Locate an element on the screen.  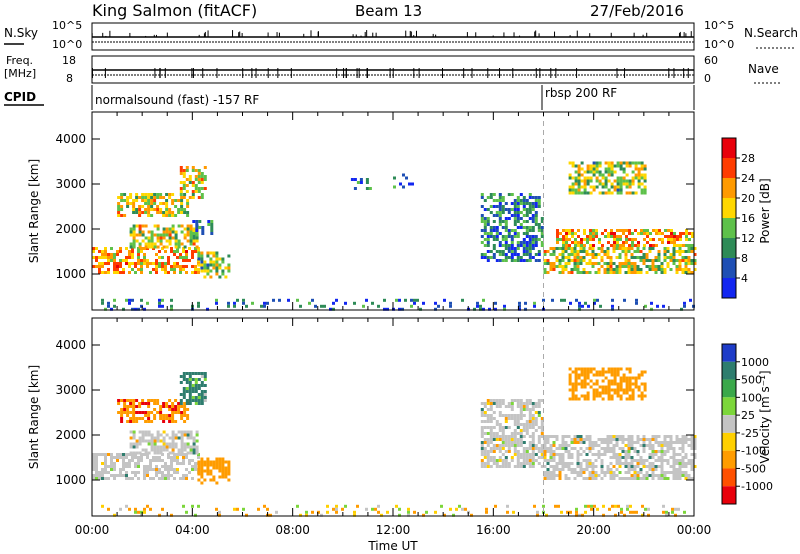
y-tick-label: 1000 is located at coordinates (70, 480).